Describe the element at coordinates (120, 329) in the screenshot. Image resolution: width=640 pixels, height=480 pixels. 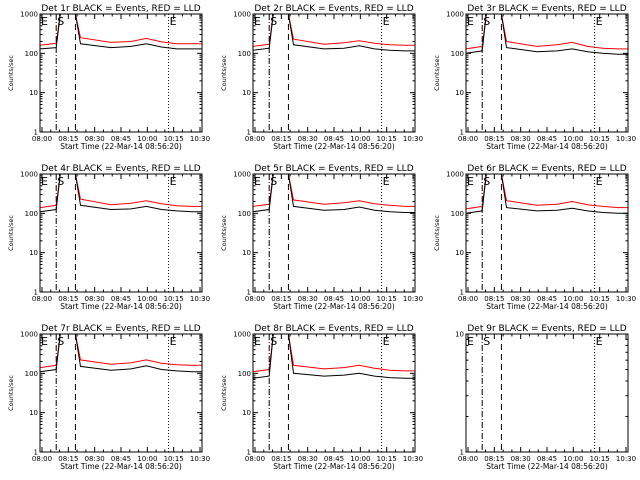
I see `panel-title: Det 7r BLACK = Events, RED = LLD` at that location.